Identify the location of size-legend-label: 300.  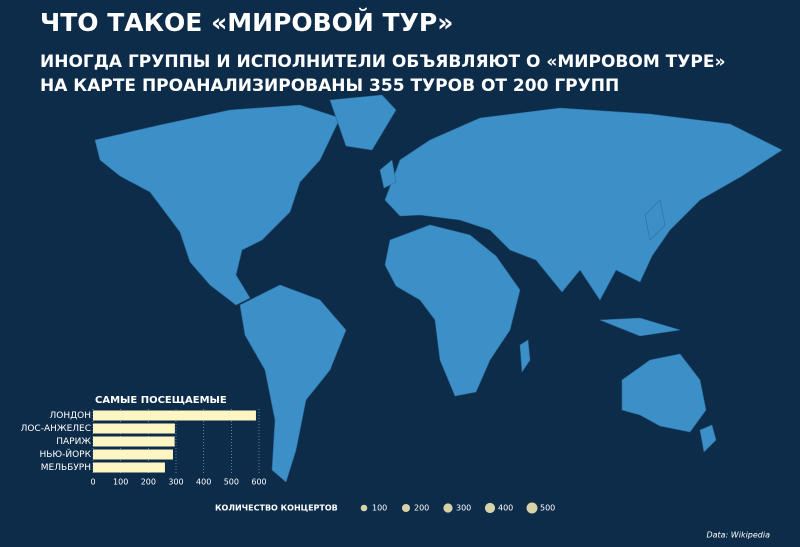
(463, 508).